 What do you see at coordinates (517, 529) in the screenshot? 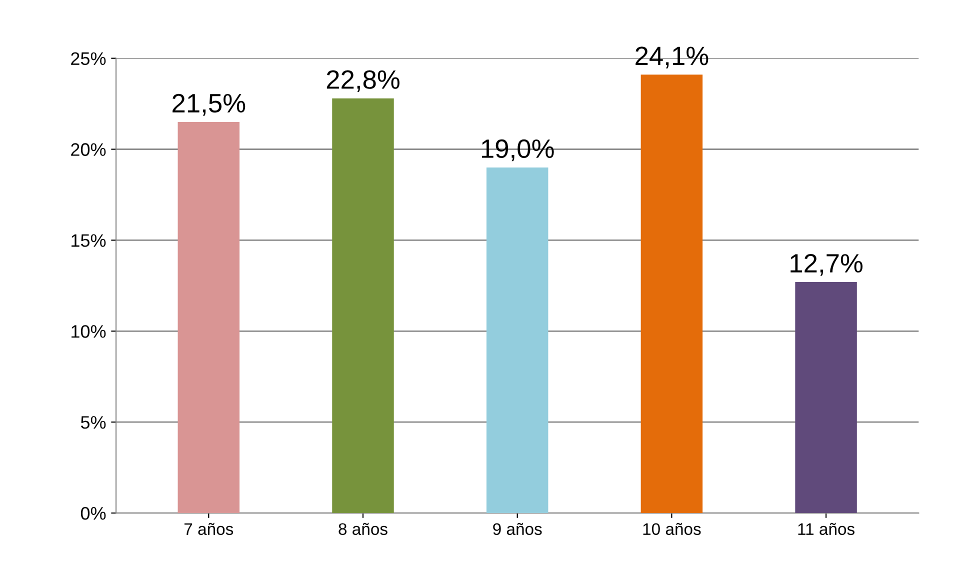
I see `x-tick-label: 9 años` at bounding box center [517, 529].